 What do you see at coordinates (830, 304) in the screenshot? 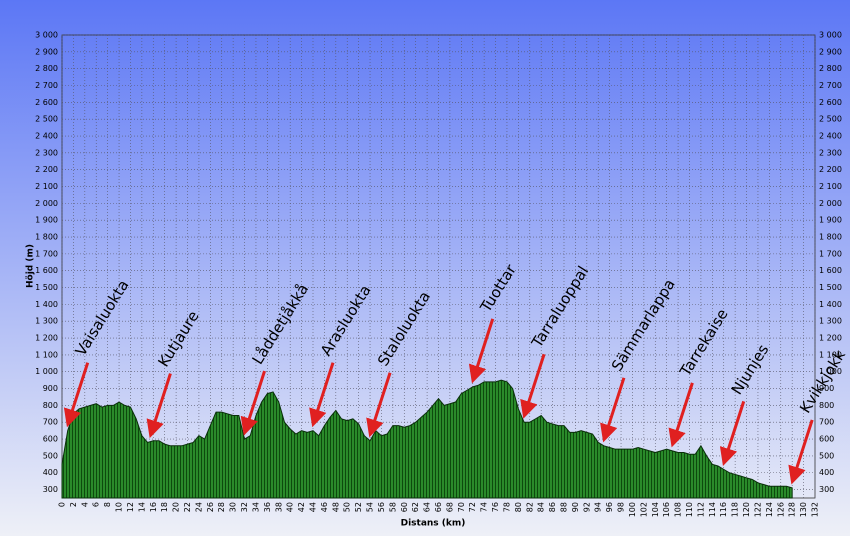
I see `y2-tick-label: 1 400` at bounding box center [830, 304].